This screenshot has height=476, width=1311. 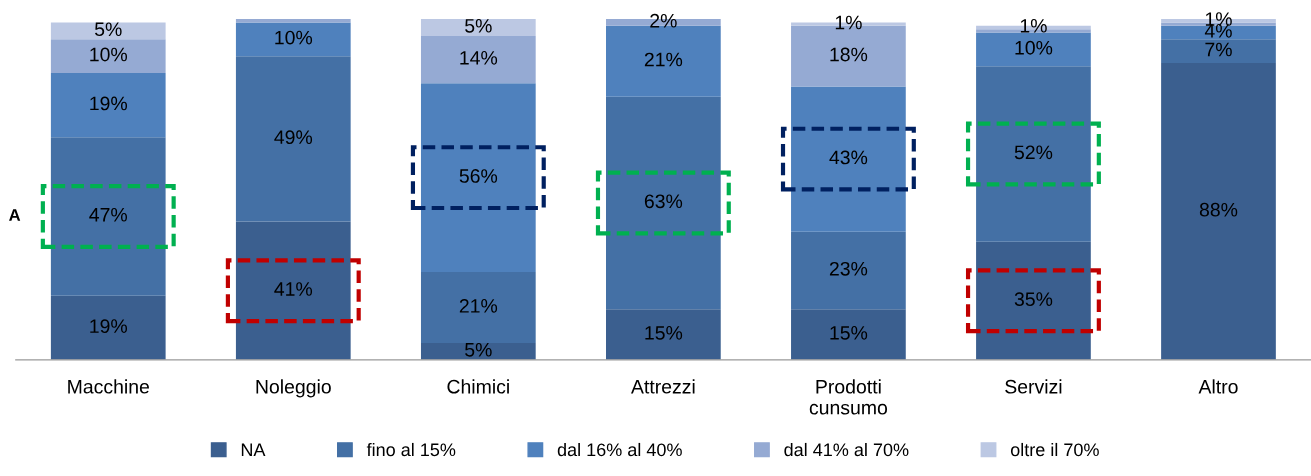 What do you see at coordinates (1054, 449) in the screenshot?
I see `legend-label: oltre il 70%` at bounding box center [1054, 449].